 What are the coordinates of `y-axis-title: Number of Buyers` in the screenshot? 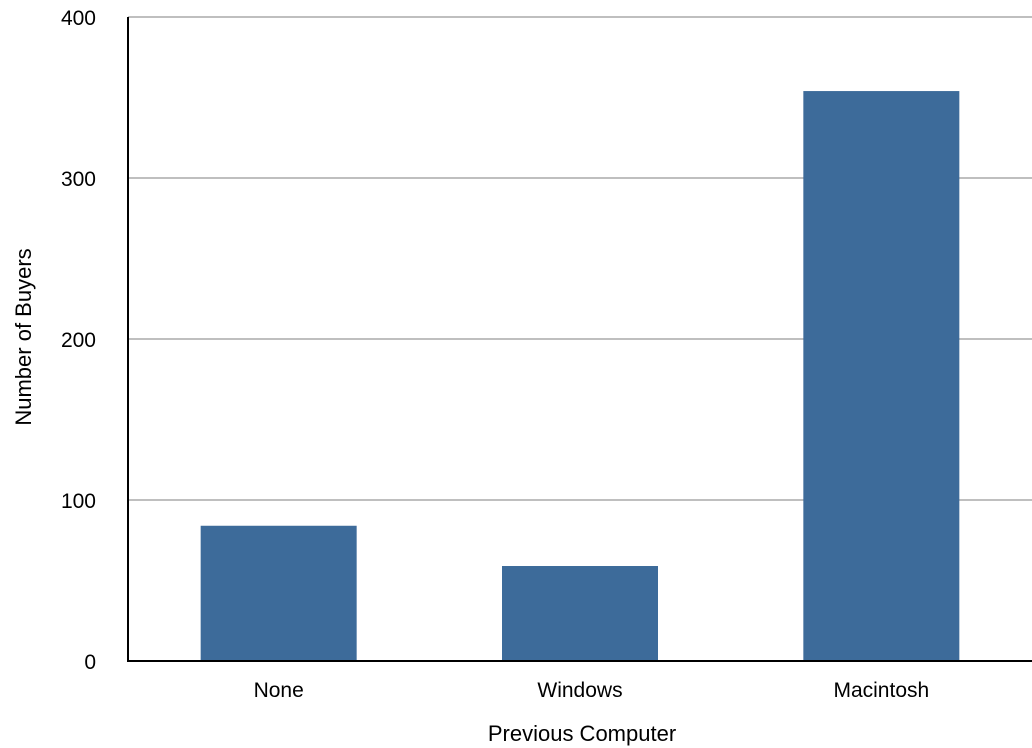 It's located at (23, 336).